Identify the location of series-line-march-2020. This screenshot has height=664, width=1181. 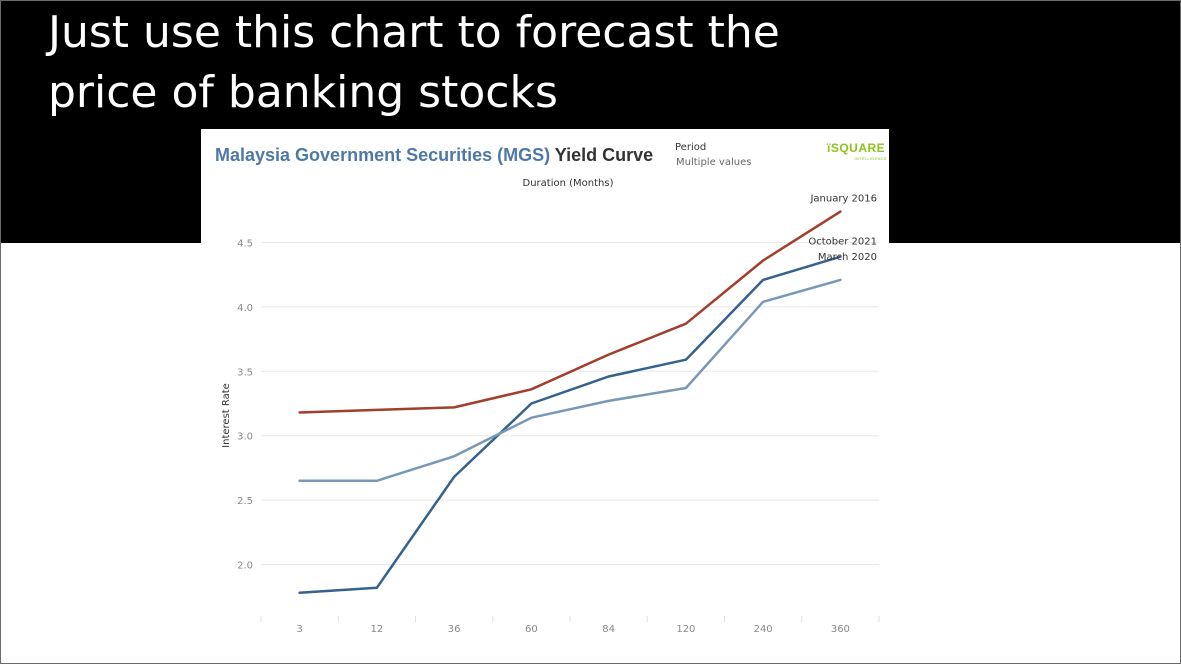
(570, 380).